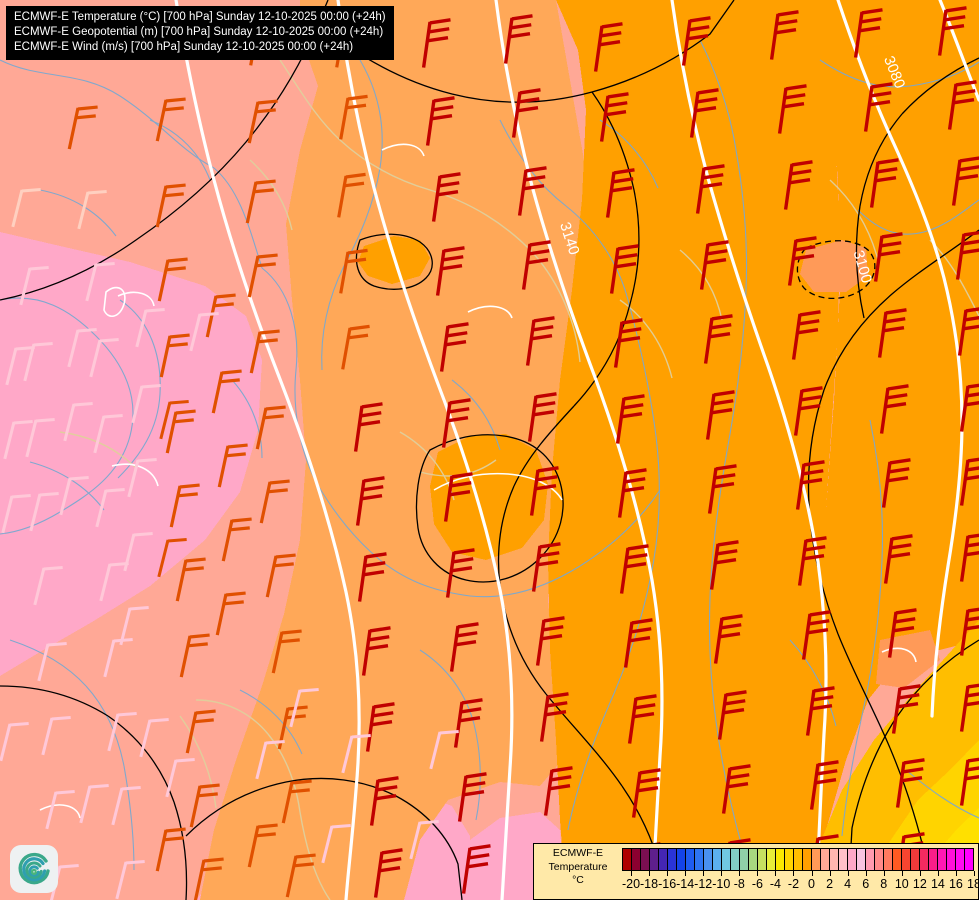 Image resolution: width=979 pixels, height=900 pixels. I want to click on colorbar-tick-label: 14, so click(937, 884).